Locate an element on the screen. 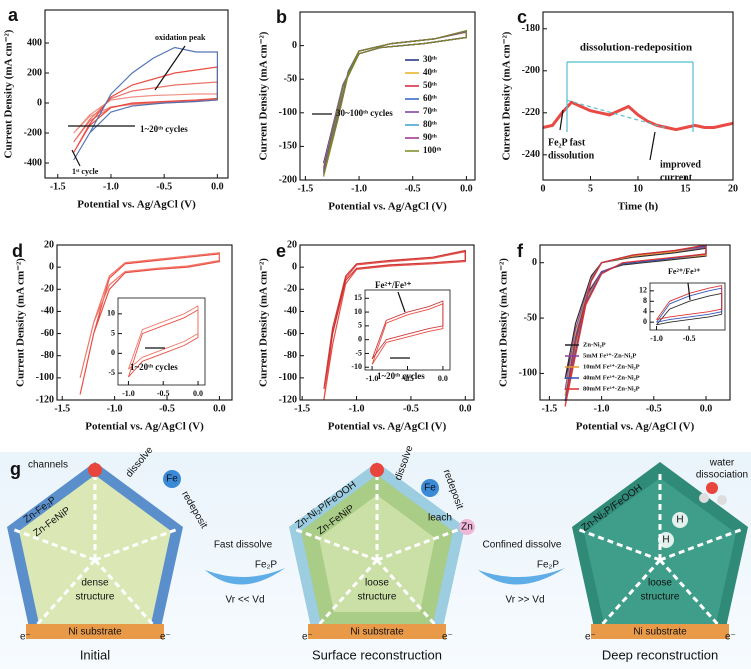 Image resolution: width=751 pixels, height=669 pixels. zn-ion is located at coordinates (467, 527).